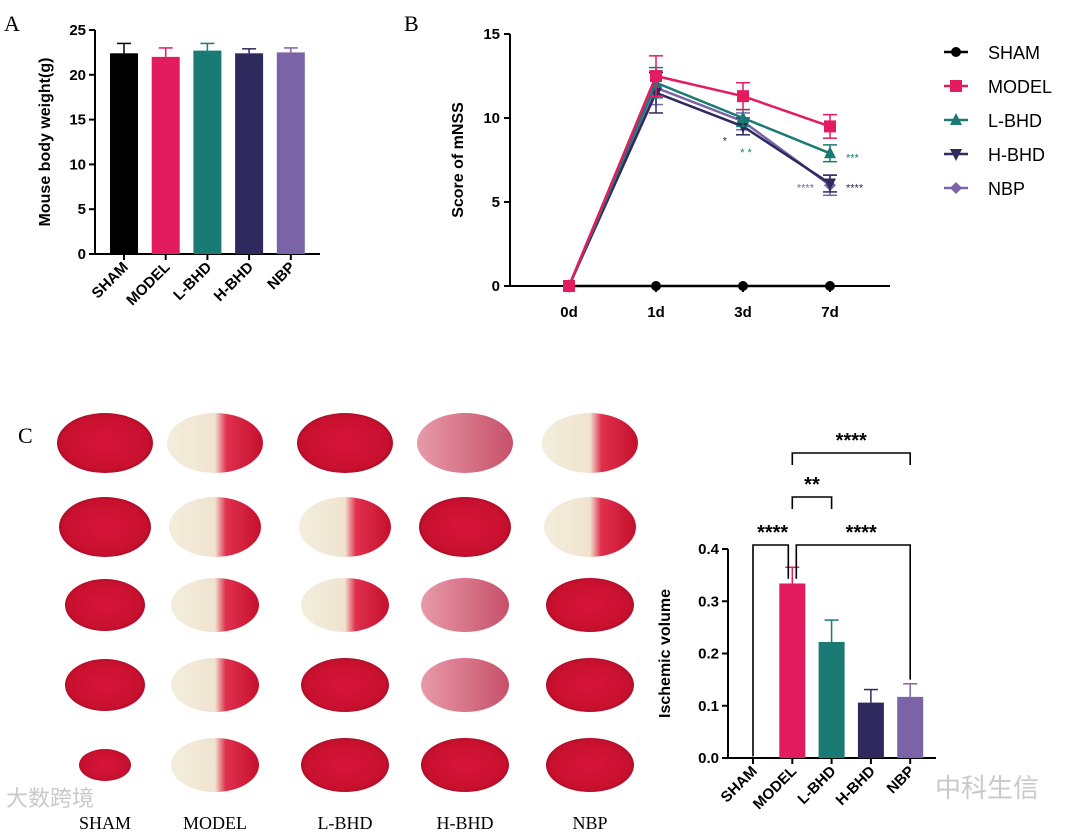 This screenshot has width=1080, height=835. Describe the element at coordinates (105, 823) in the screenshot. I see `brain-column-label: SHAM` at that location.